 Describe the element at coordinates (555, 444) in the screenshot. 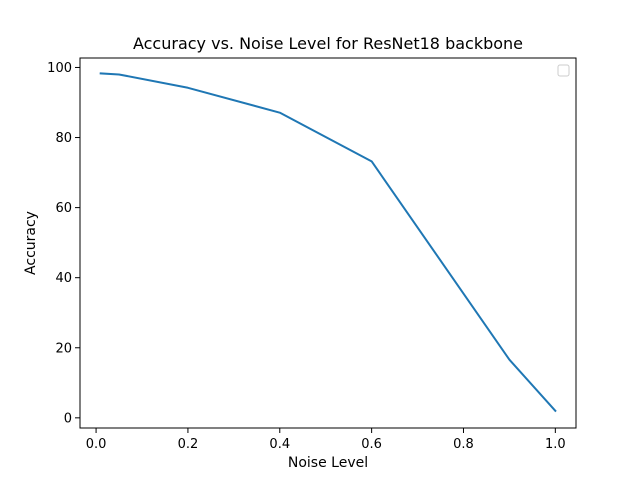

I see `x-tick-label: 1.0` at that location.